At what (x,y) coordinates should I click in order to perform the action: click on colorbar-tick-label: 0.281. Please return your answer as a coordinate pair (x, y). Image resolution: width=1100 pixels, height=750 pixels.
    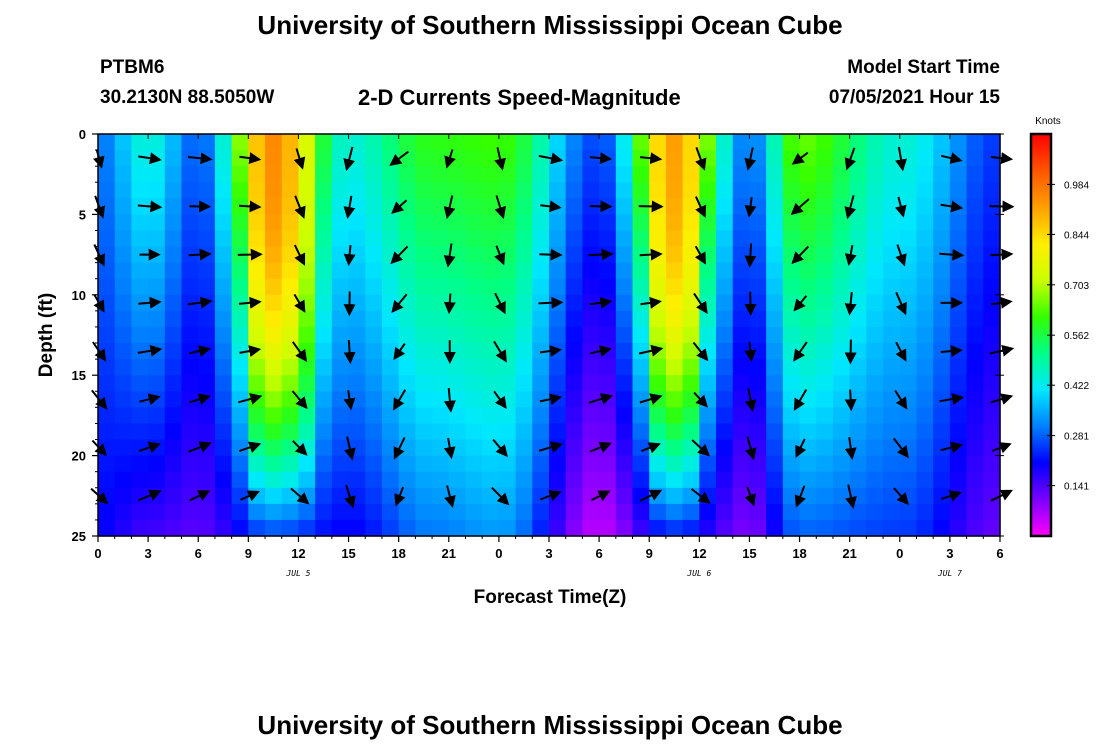
    Looking at the image, I should click on (1076, 437).